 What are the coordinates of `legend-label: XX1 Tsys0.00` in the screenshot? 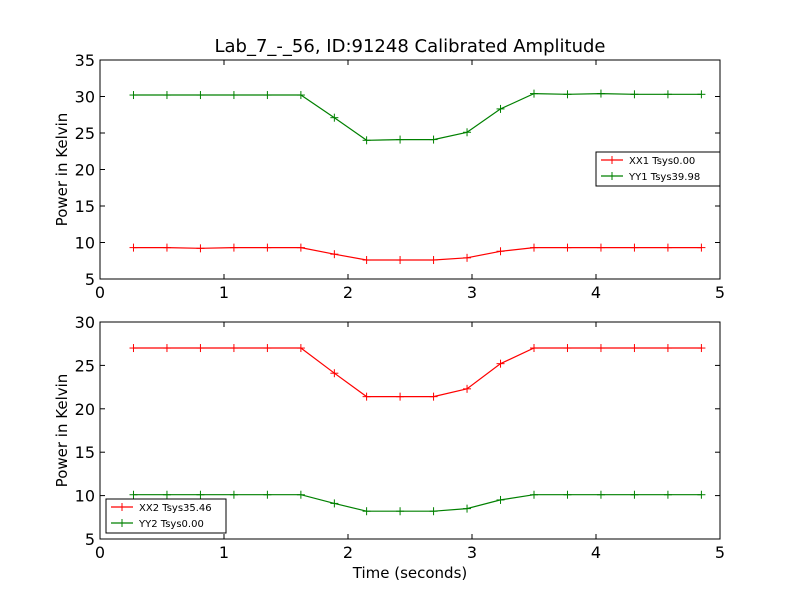 It's located at (662, 161).